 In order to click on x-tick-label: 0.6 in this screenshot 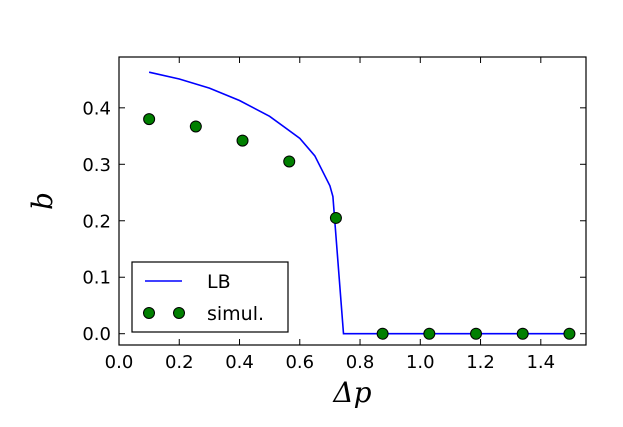, I will do `click(299, 362)`.